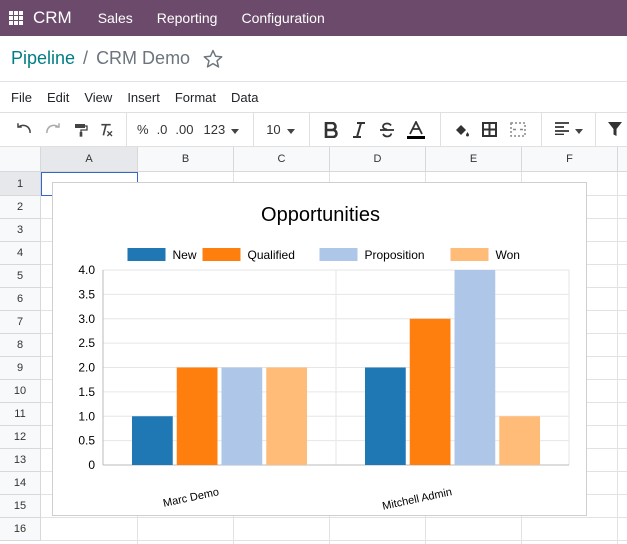 This screenshot has width=627, height=544. I want to click on menu-view: View, so click(98, 97).